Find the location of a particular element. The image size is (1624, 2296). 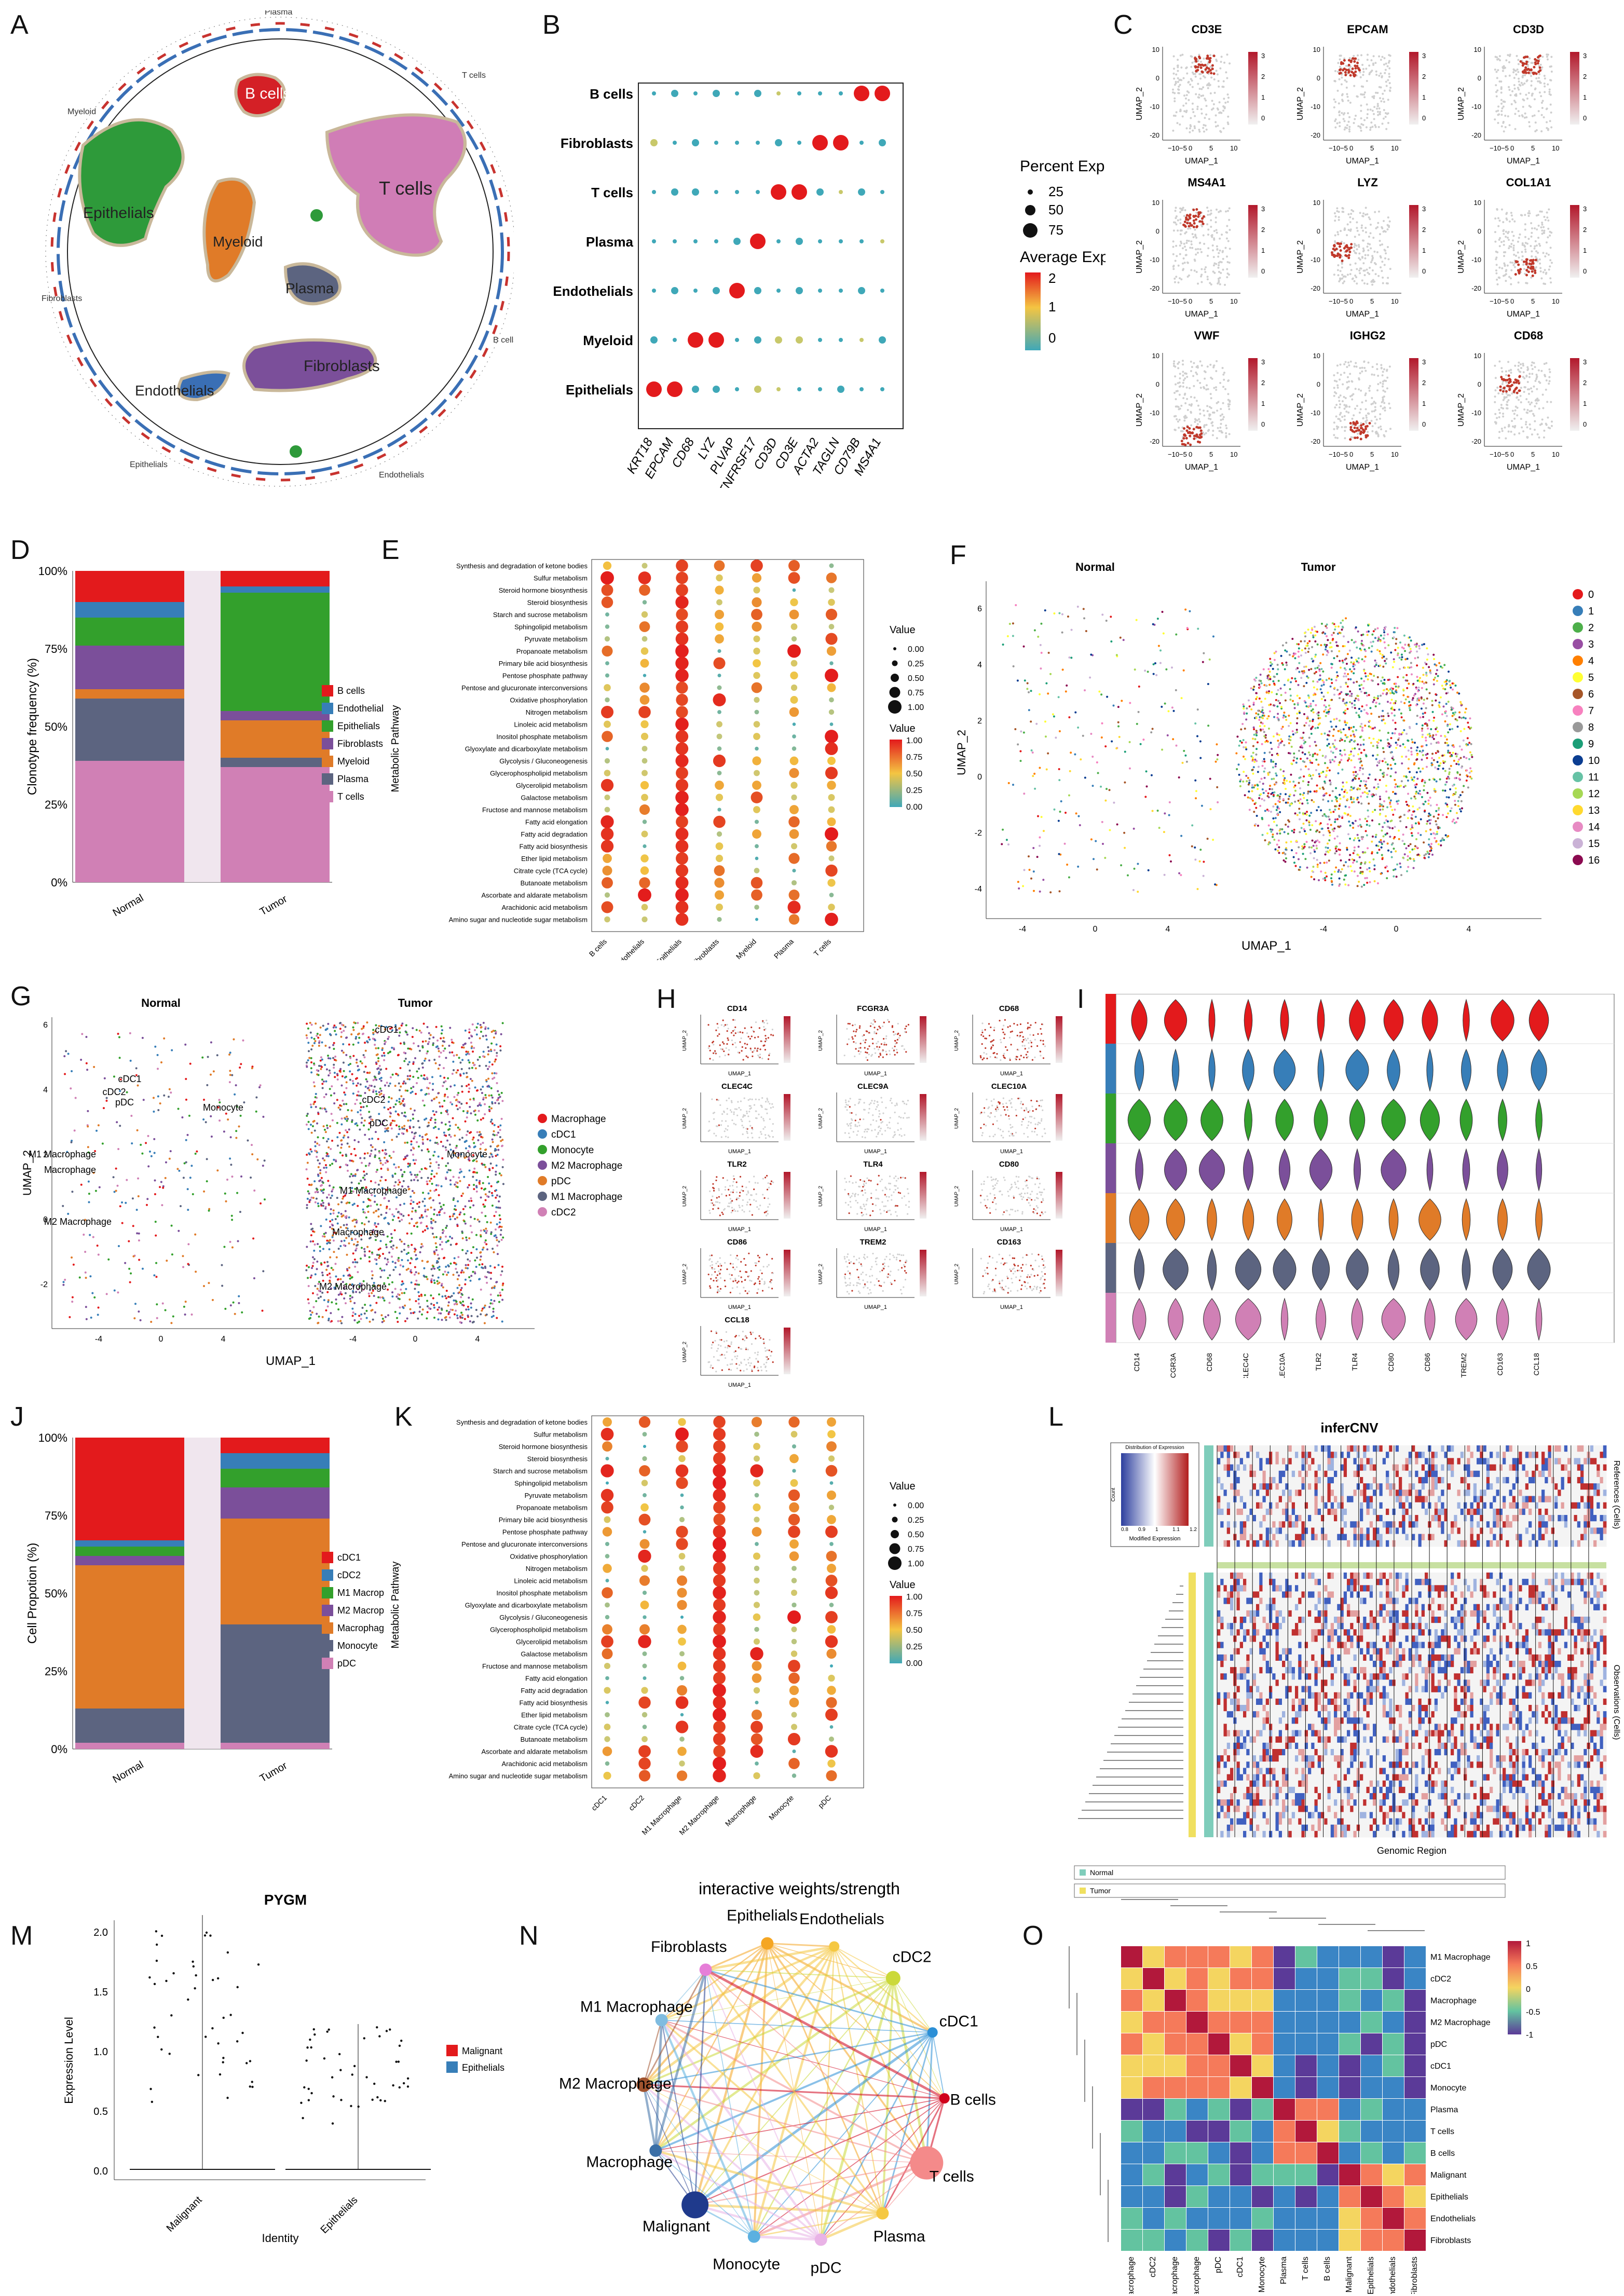

label-epithelials: Epithelials is located at coordinates (118, 213).